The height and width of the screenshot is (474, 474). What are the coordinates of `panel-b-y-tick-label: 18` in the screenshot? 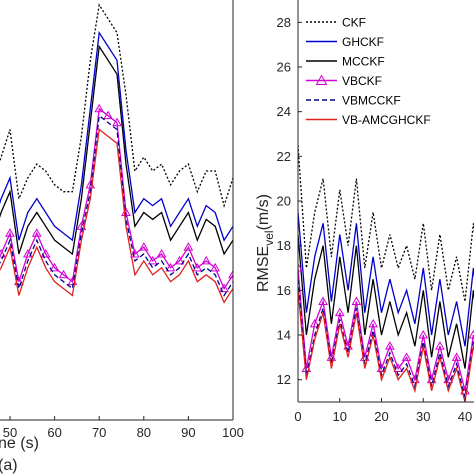 It's located at (284, 245).